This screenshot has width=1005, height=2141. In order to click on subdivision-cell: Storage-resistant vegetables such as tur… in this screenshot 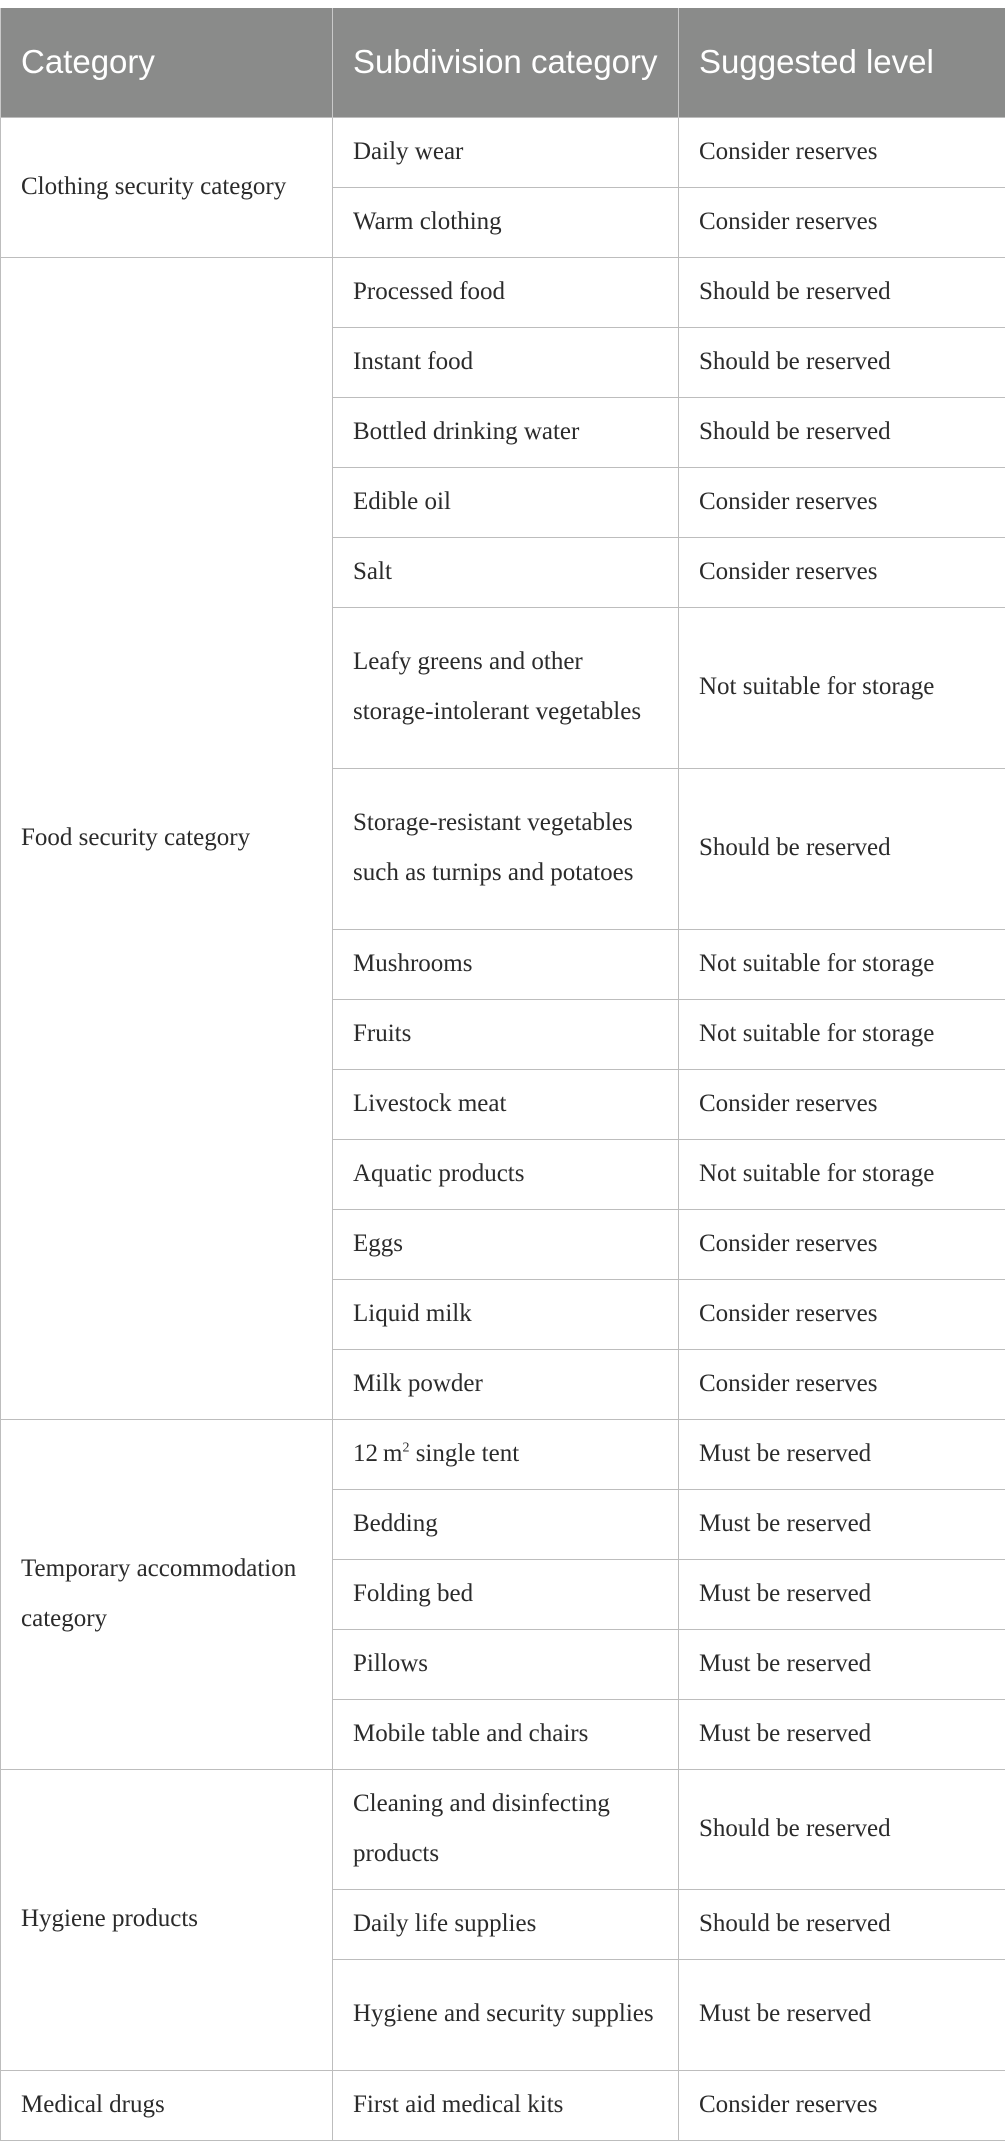, I will do `click(506, 848)`.